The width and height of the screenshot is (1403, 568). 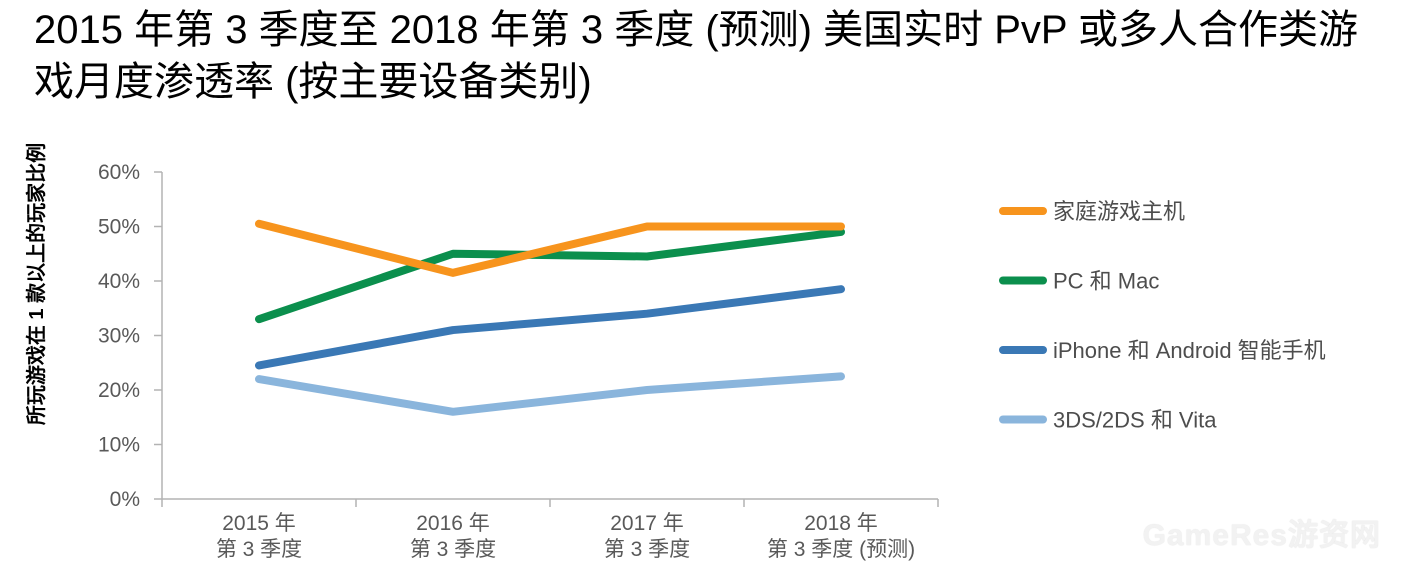 What do you see at coordinates (1135, 420) in the screenshot?
I see `legend-label: 3DS/2DS 和 Vita` at bounding box center [1135, 420].